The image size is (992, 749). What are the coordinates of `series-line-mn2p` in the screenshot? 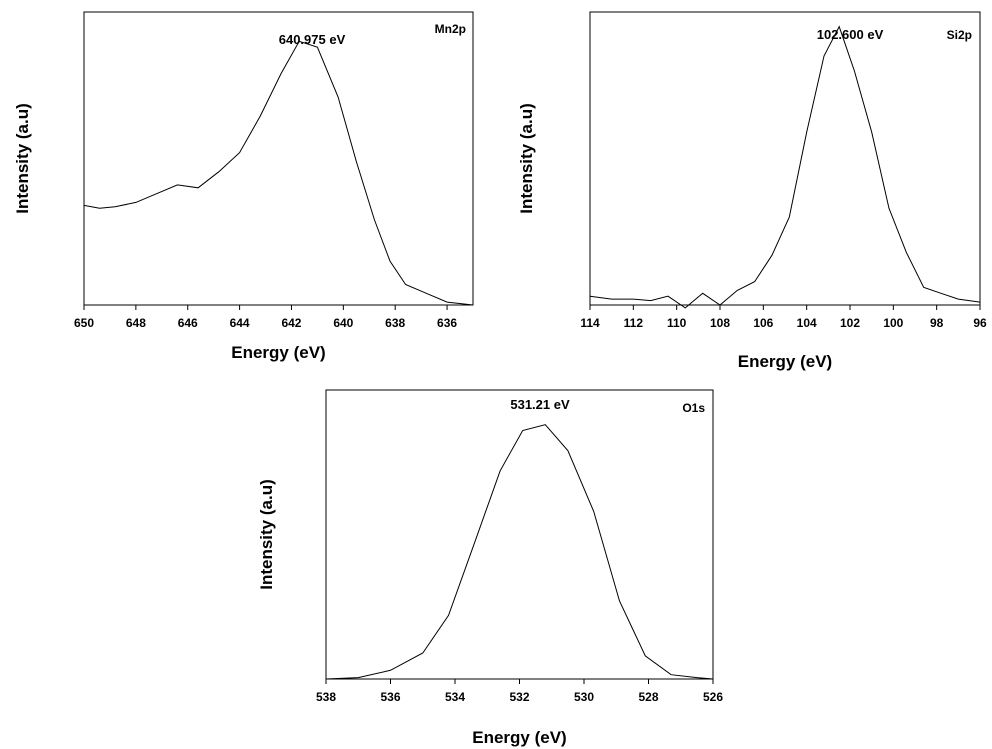 It's located at (278, 173).